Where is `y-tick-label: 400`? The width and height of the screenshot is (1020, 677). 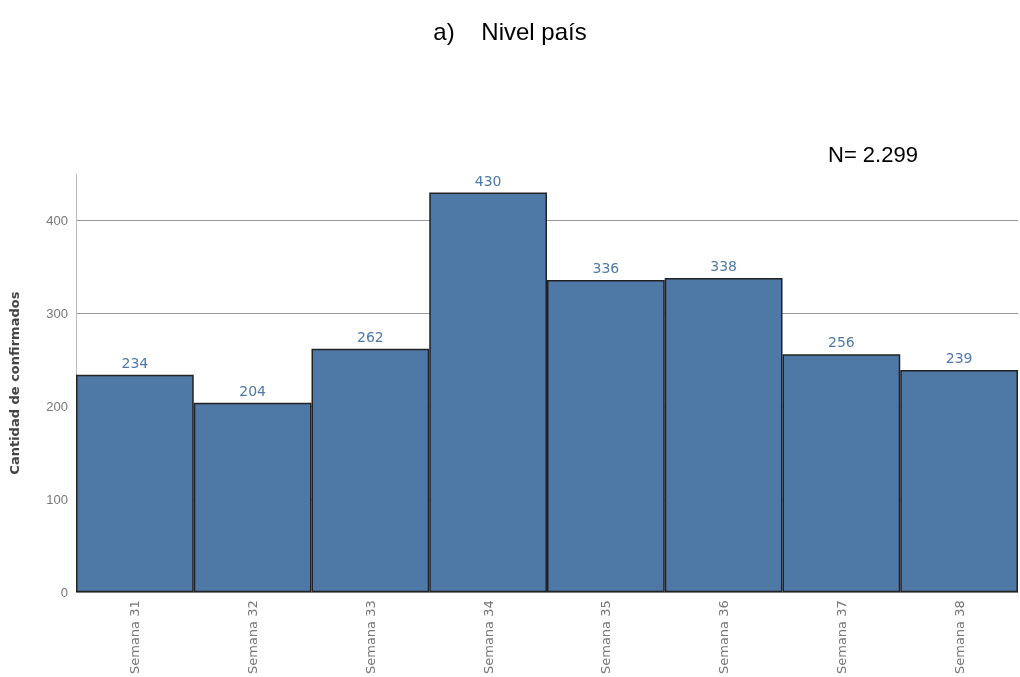 y-tick-label: 400 is located at coordinates (57, 220).